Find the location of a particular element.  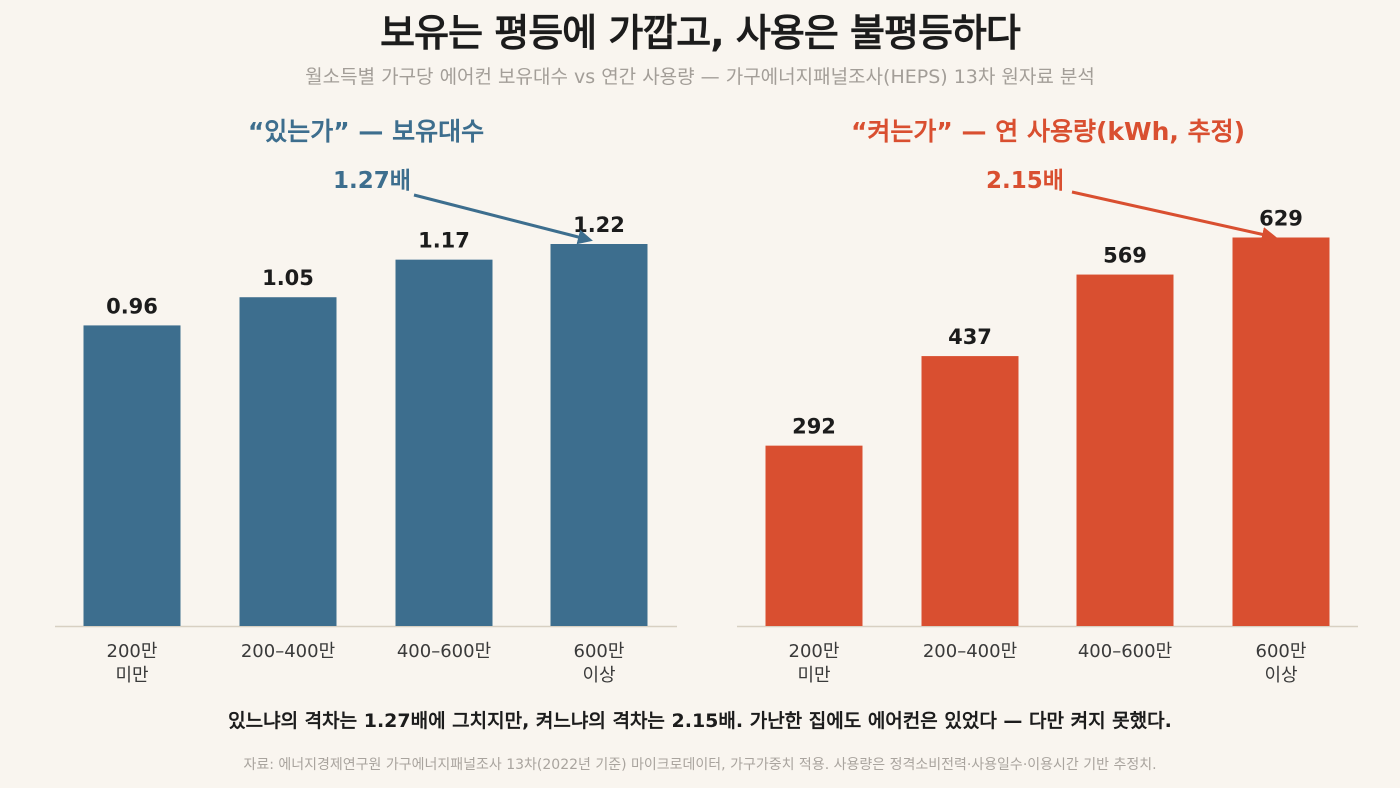

data-label: 1.22 is located at coordinates (599, 225).